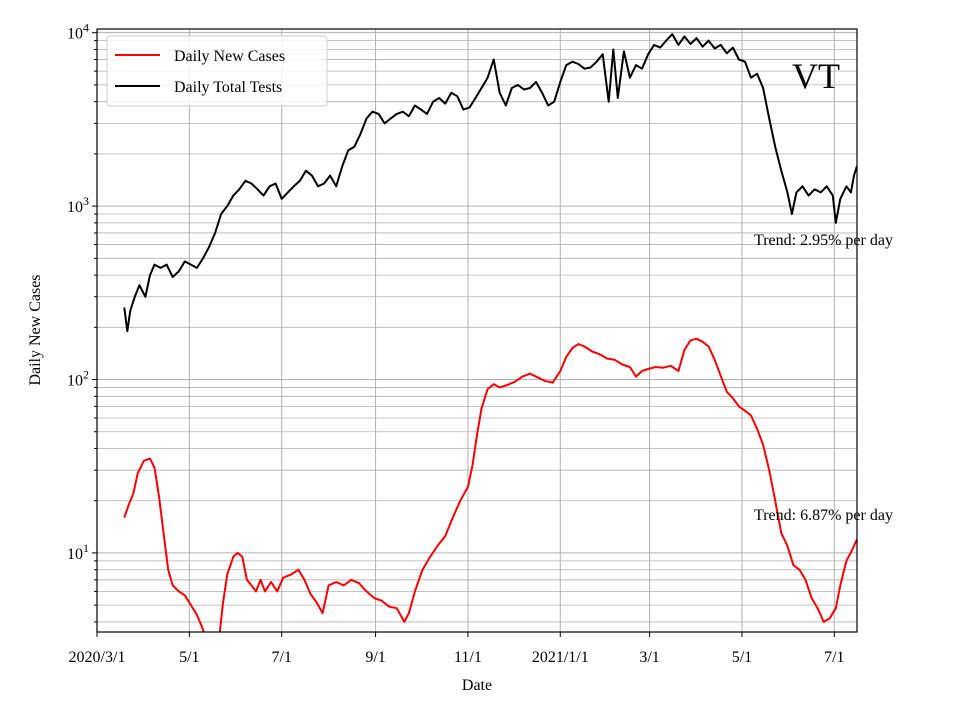  I want to click on y-axis-ticks: 10¹ 10² 10³ 10⁴, so click(82, 322).